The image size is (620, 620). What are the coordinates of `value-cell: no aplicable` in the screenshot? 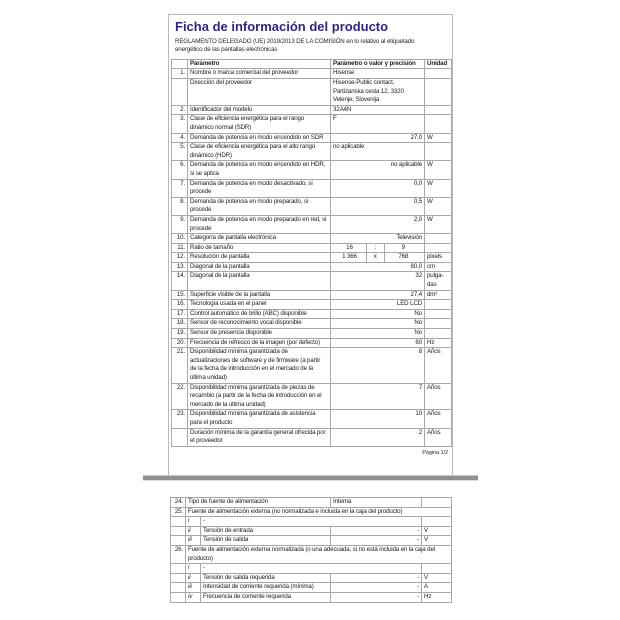 It's located at (377, 170).